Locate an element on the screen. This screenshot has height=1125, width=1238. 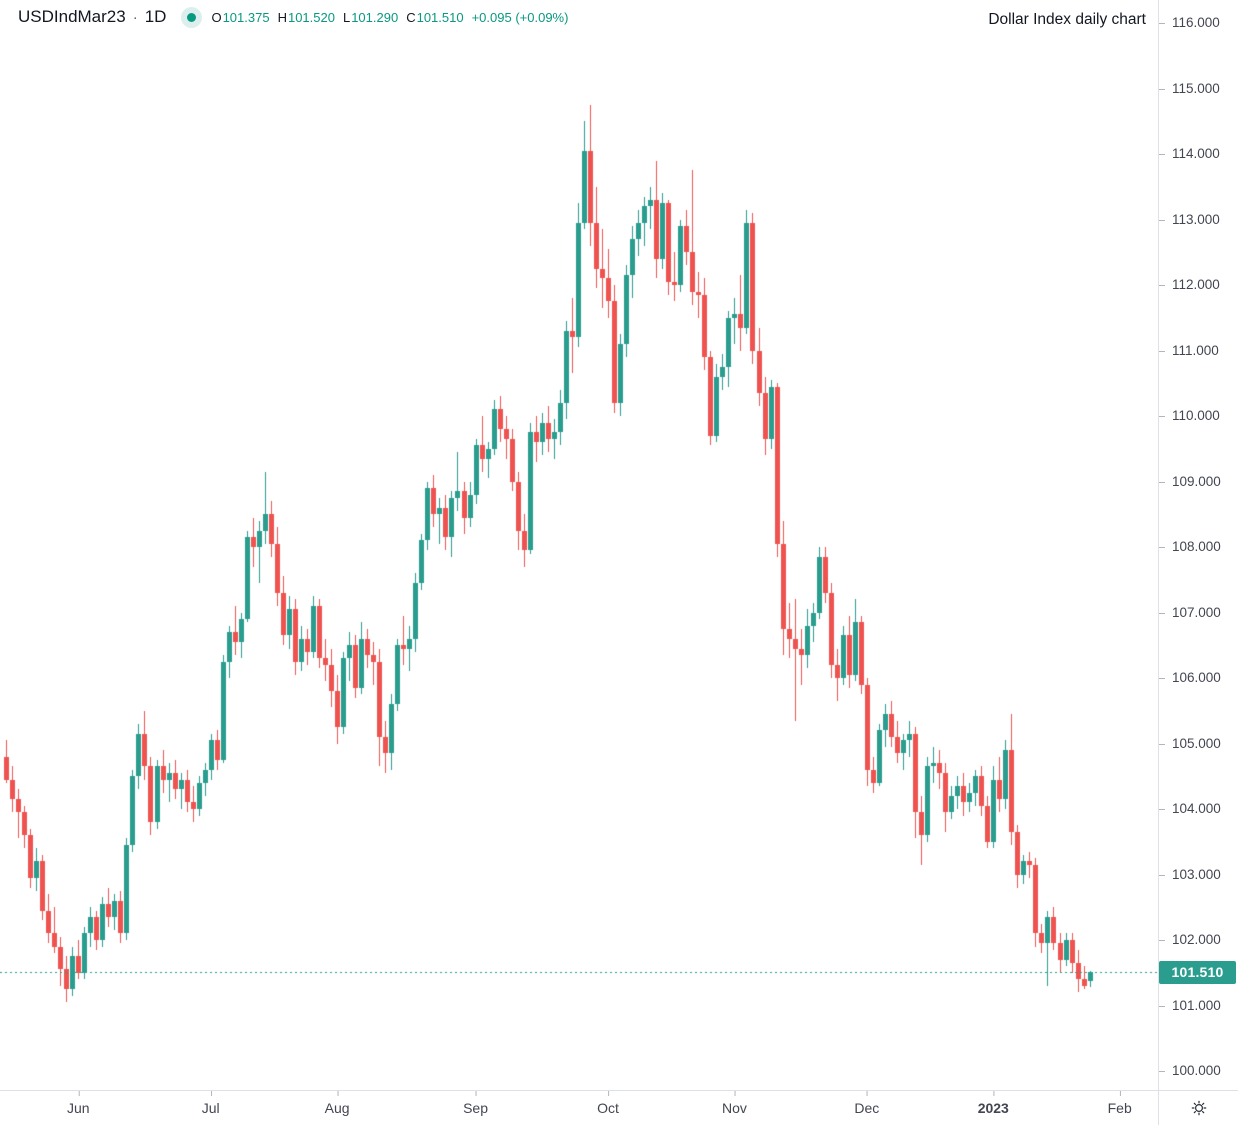
market-status-dot is located at coordinates (192, 17).